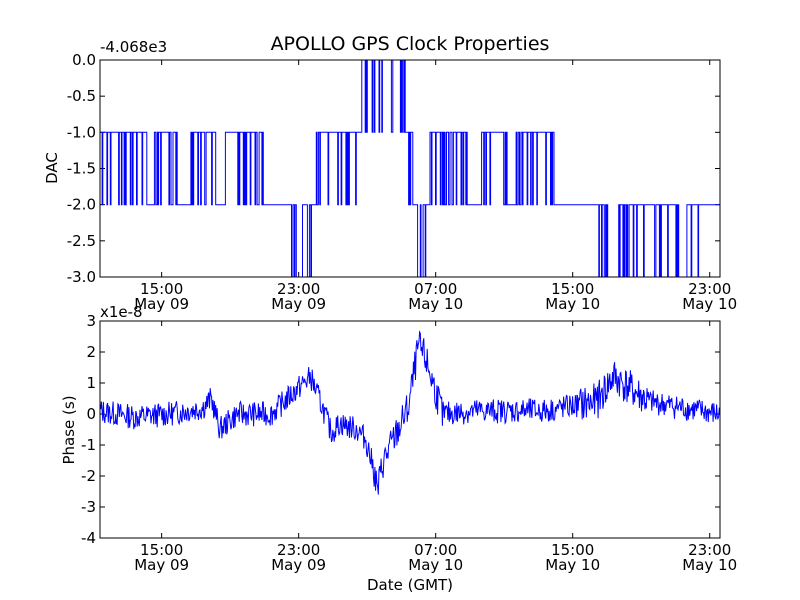 The image size is (800, 600). I want to click on dac-ytick-label: -1.5, so click(81, 169).